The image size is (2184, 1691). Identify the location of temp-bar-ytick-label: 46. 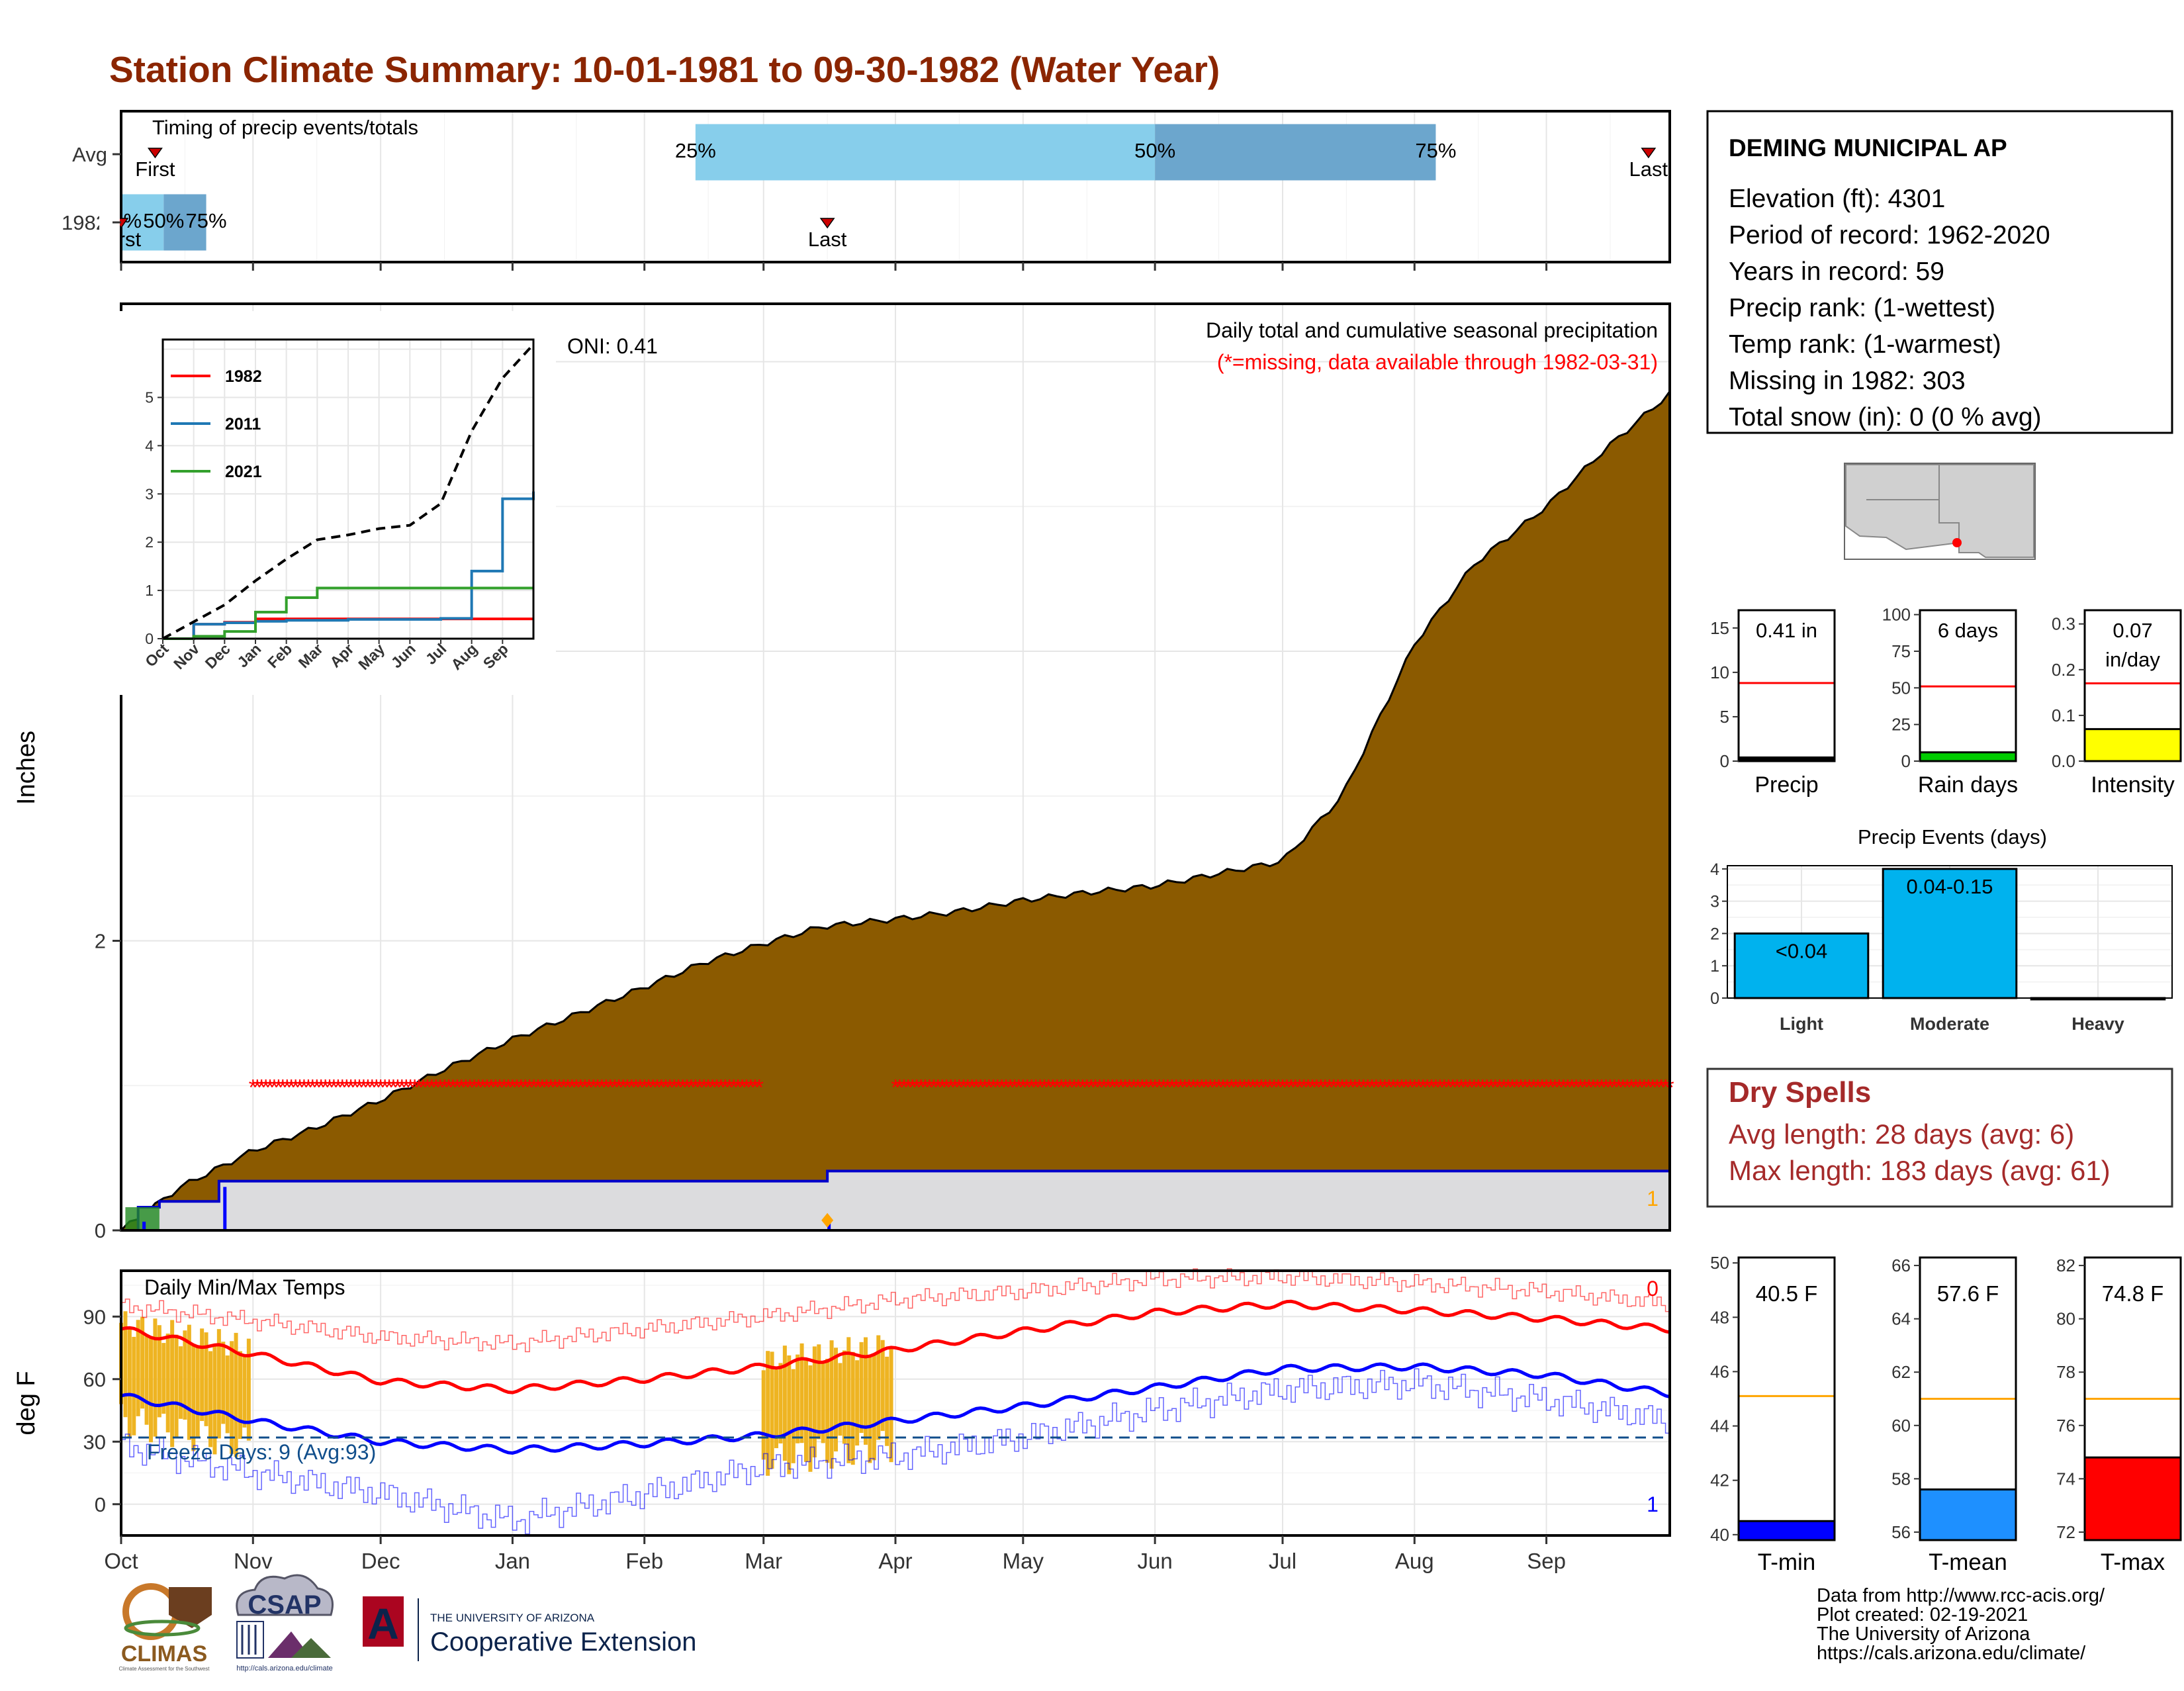
(1720, 1371).